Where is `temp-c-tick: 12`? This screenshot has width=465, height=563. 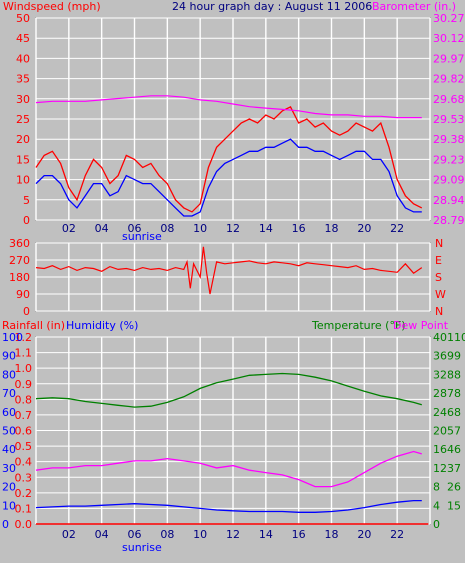 temp-c-tick: 12 is located at coordinates (440, 468).